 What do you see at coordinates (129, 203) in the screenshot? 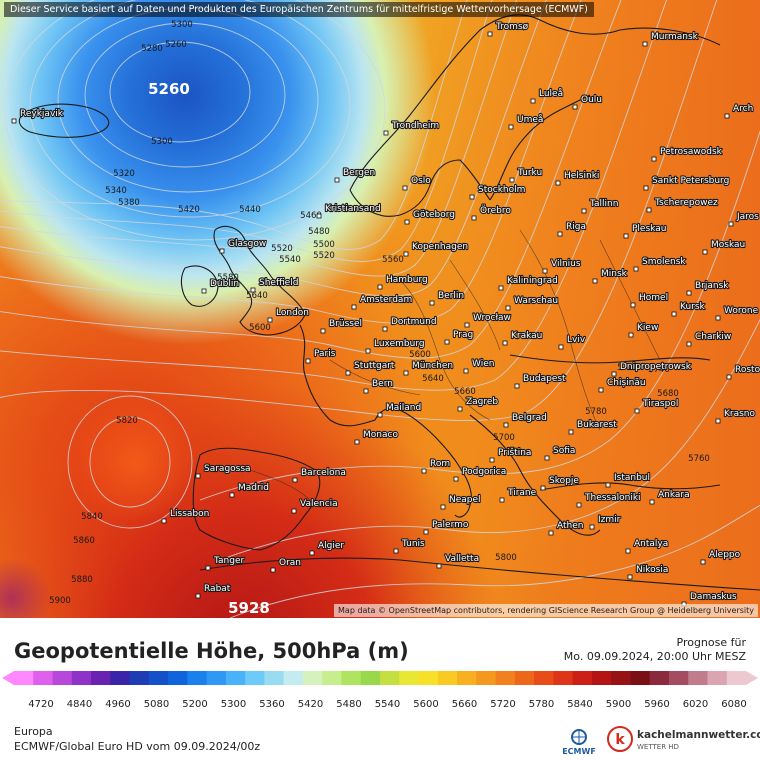
I see `contour-label: 5380` at bounding box center [129, 203].